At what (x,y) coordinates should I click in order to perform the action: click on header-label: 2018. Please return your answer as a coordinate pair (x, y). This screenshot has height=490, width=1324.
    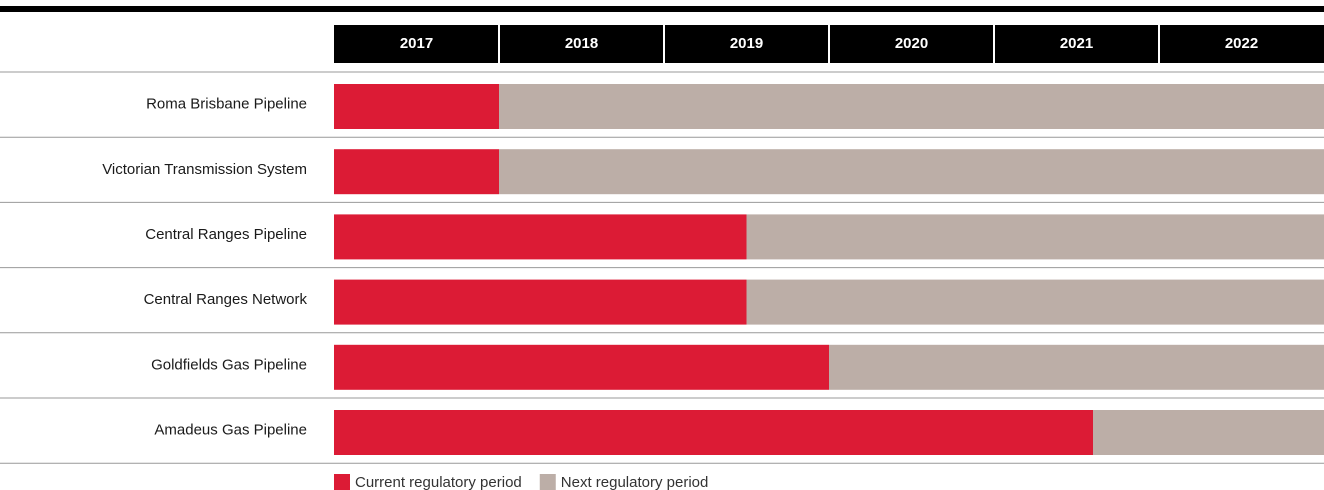
    Looking at the image, I should click on (581, 43).